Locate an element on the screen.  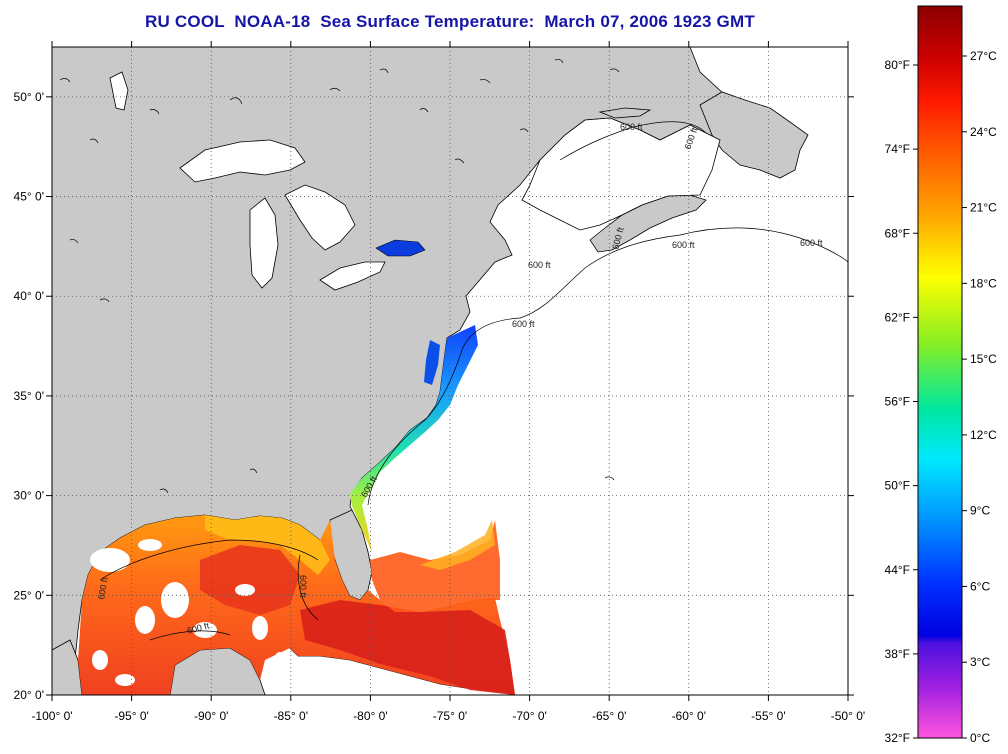
cb-label-c: 21°C is located at coordinates (983, 208).